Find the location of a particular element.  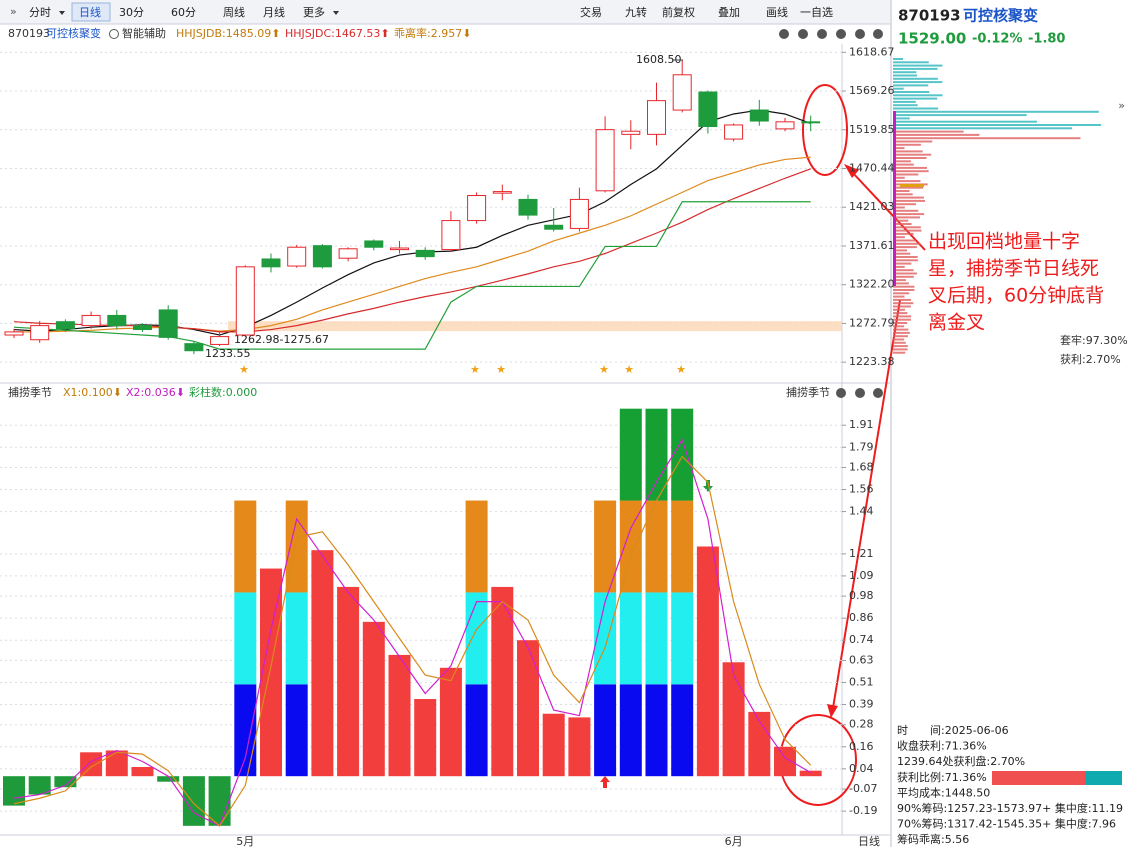

toolbar-button: 分时 is located at coordinates (40, 12).